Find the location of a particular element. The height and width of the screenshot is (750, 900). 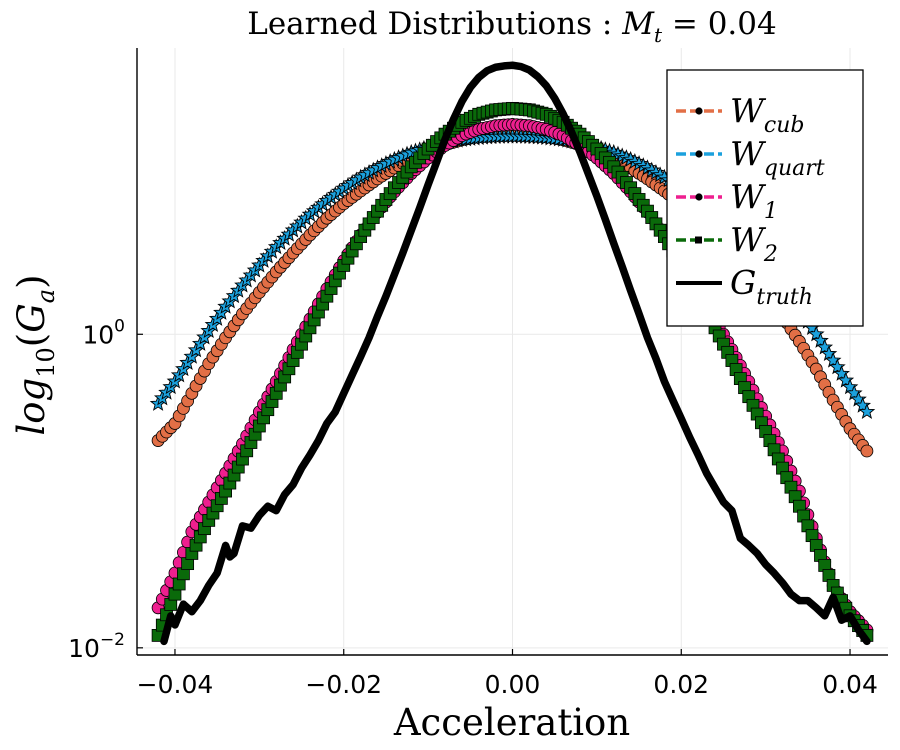

legend-item-w-quart: Wquart is located at coordinates (750, 157).